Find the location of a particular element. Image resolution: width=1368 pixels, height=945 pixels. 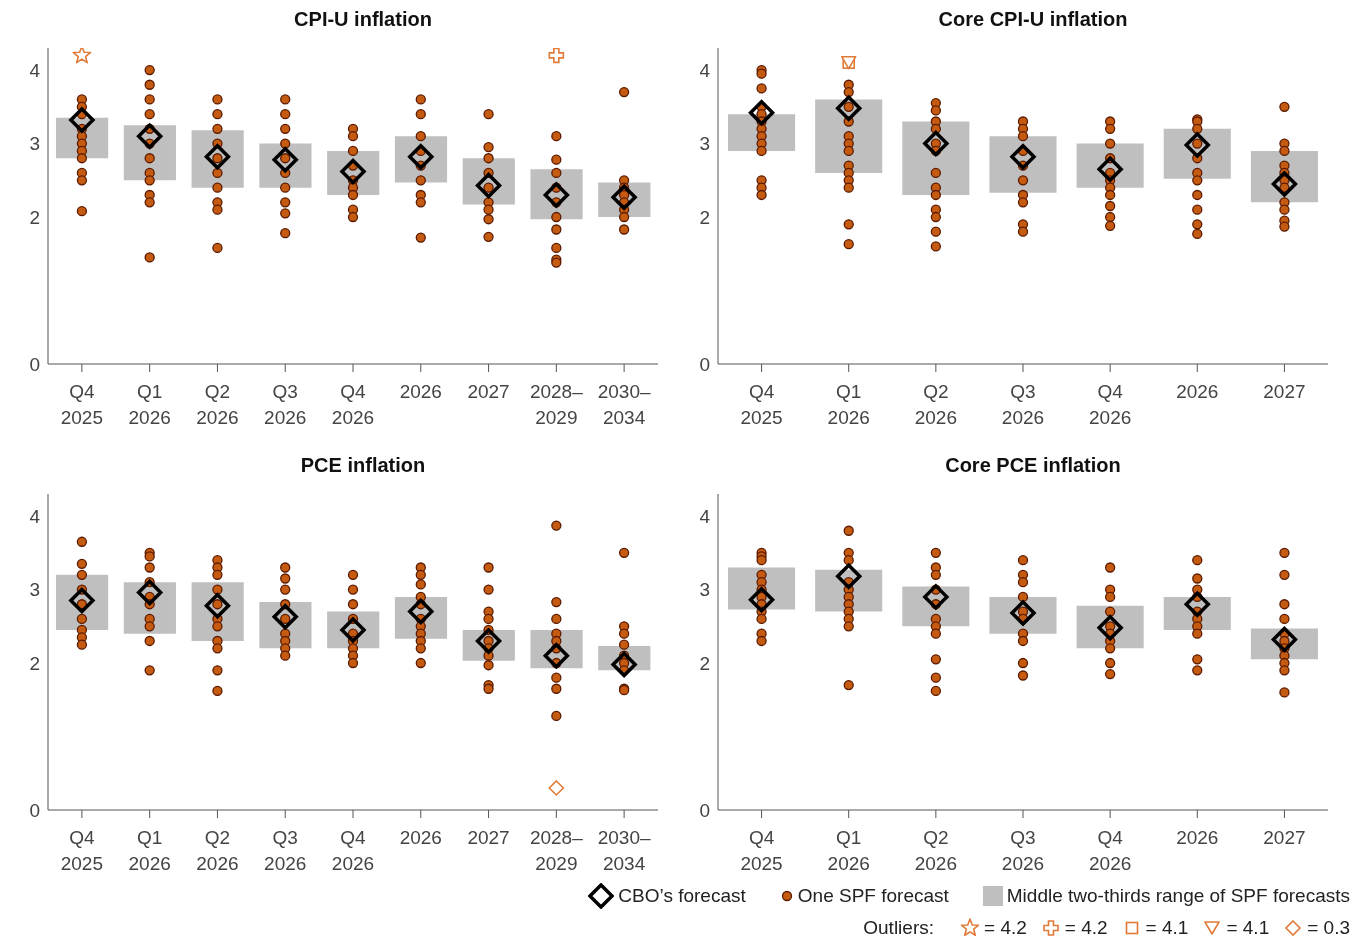

legend-label: = 0.3 is located at coordinates (1328, 928).